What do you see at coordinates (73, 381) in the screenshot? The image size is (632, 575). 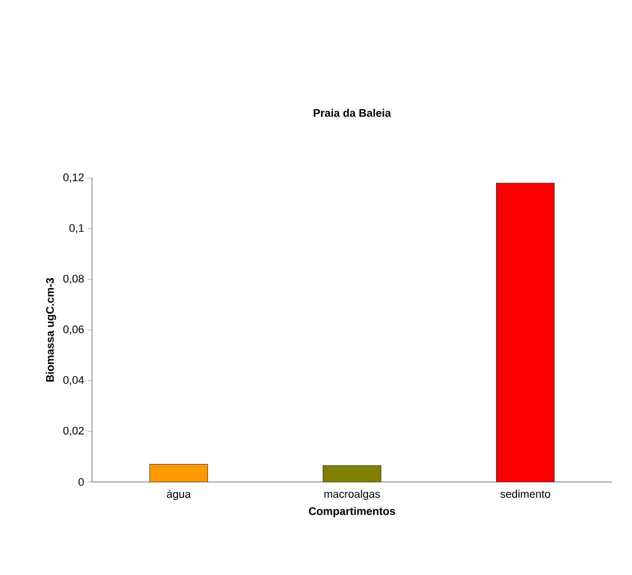 I see `y-tick-label: 0,04` at bounding box center [73, 381].